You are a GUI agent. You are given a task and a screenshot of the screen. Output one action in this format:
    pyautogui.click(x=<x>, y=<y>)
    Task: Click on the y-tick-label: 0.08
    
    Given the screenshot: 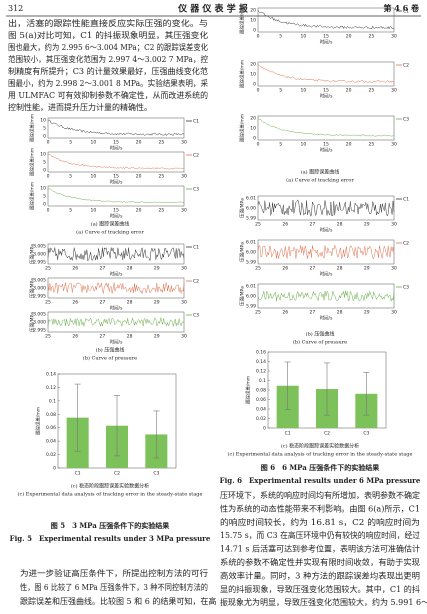 What is the action you would take?
    pyautogui.click(x=51, y=415)
    